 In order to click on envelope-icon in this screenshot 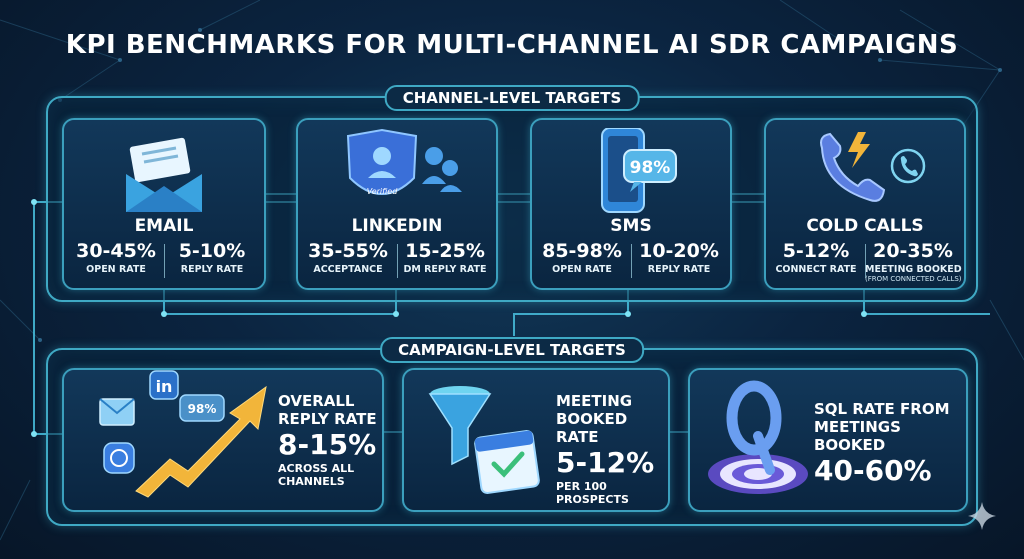, I will do `click(164, 174)`.